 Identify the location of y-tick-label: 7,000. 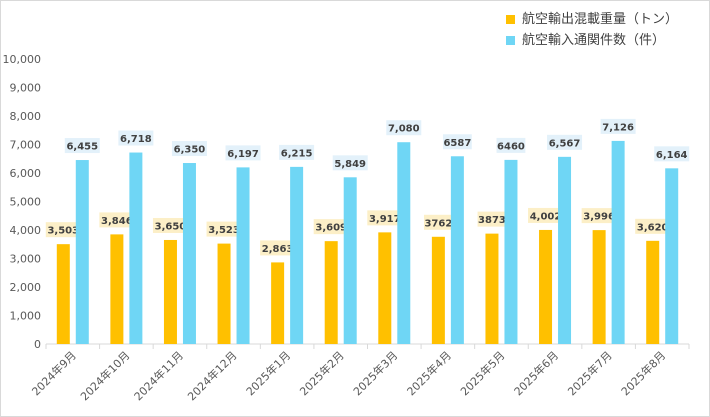
(26, 145).